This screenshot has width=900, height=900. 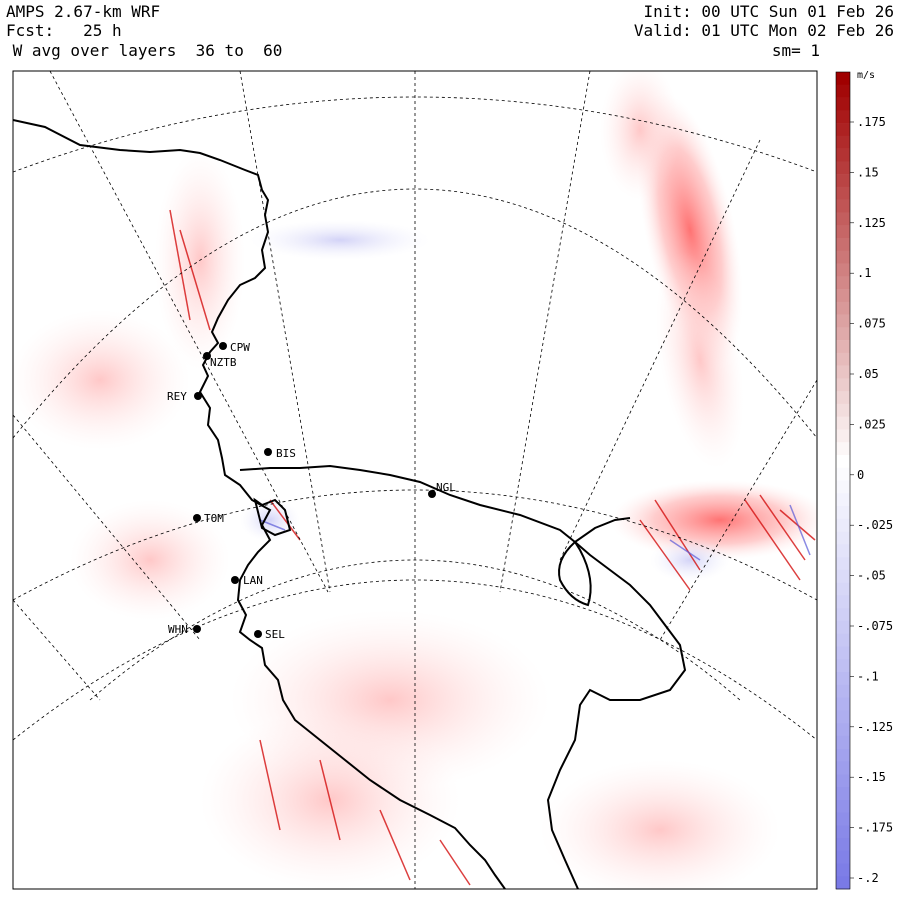 What do you see at coordinates (234, 347) in the screenshot?
I see `station-cpw: CPW` at bounding box center [234, 347].